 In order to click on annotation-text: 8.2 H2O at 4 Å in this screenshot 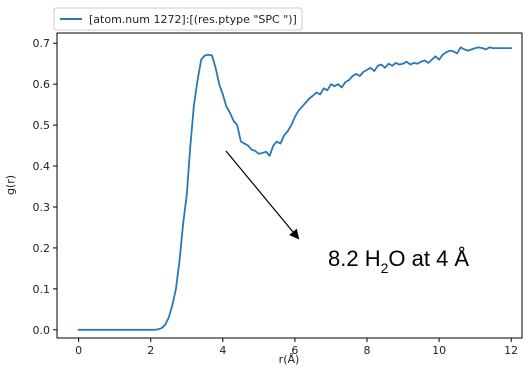, I will do `click(398, 261)`.